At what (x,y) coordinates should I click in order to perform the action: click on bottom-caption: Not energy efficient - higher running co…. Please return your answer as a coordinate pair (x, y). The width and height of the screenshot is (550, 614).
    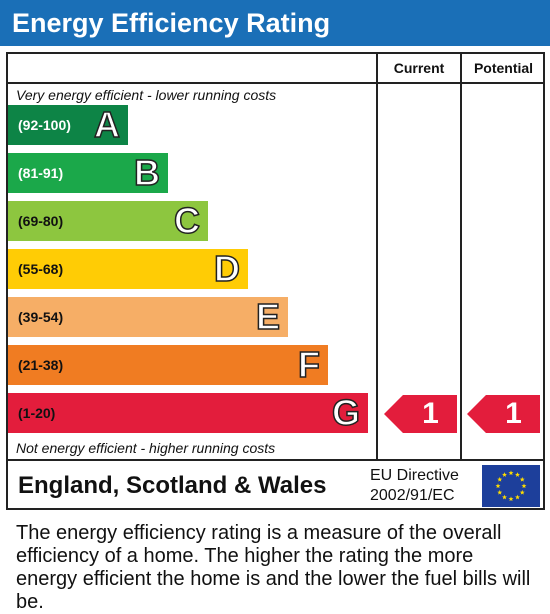
    Looking at the image, I should click on (146, 448).